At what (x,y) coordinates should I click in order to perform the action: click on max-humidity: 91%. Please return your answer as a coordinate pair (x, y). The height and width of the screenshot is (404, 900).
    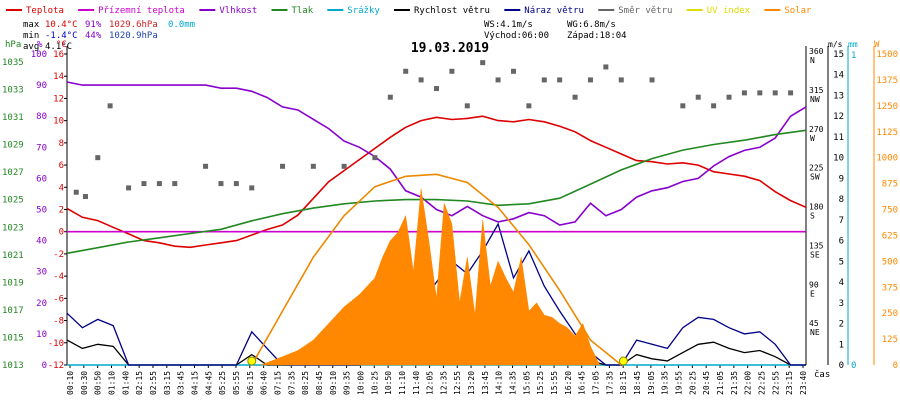
    Looking at the image, I should click on (93, 25).